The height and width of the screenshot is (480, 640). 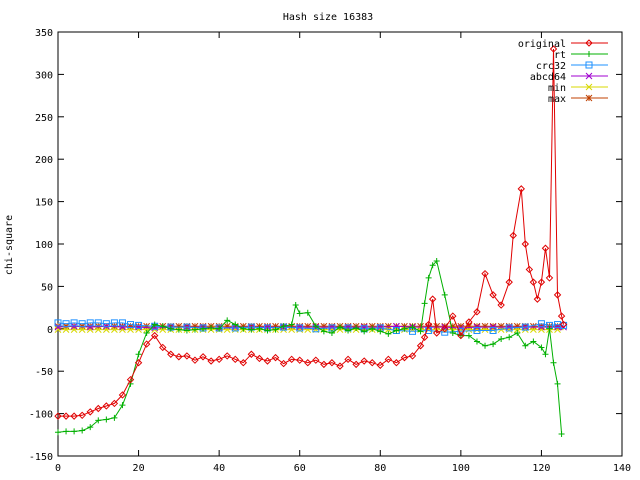 What do you see at coordinates (300, 468) in the screenshot?
I see `x-tick-label: 60` at bounding box center [300, 468].